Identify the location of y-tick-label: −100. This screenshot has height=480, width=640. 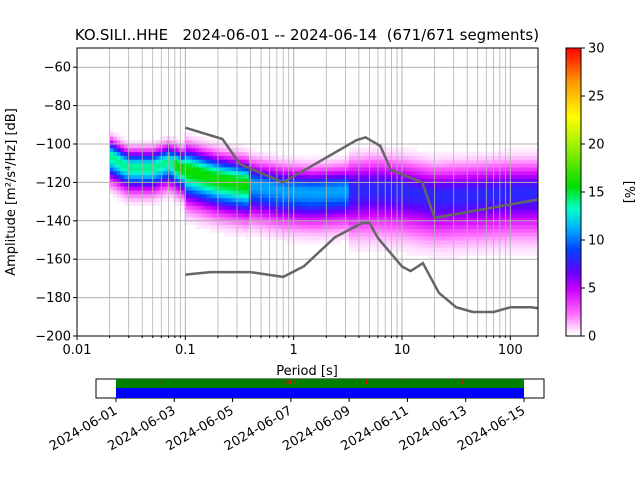
(53, 145).